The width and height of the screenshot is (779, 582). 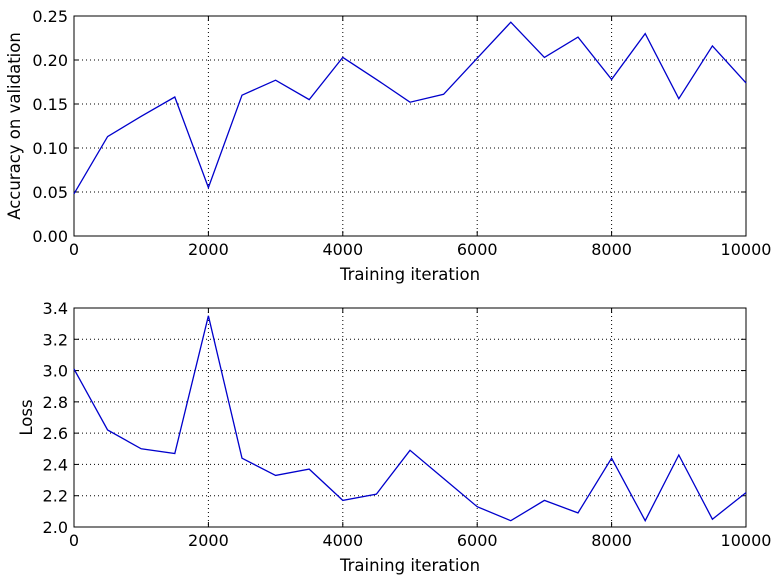 What do you see at coordinates (55, 464) in the screenshot?
I see `y-tick-label: 2.4` at bounding box center [55, 464].